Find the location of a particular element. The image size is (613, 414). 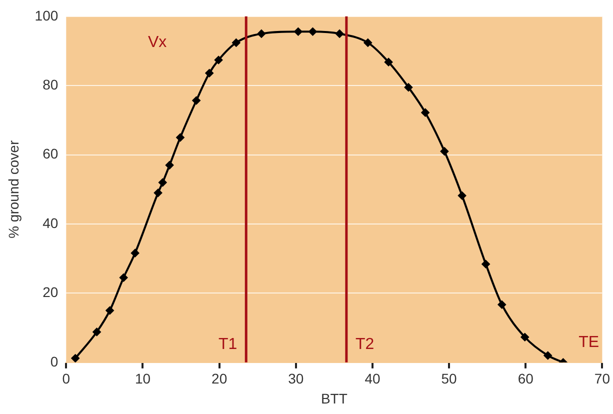

x-tick-label: 70 is located at coordinates (602, 378).